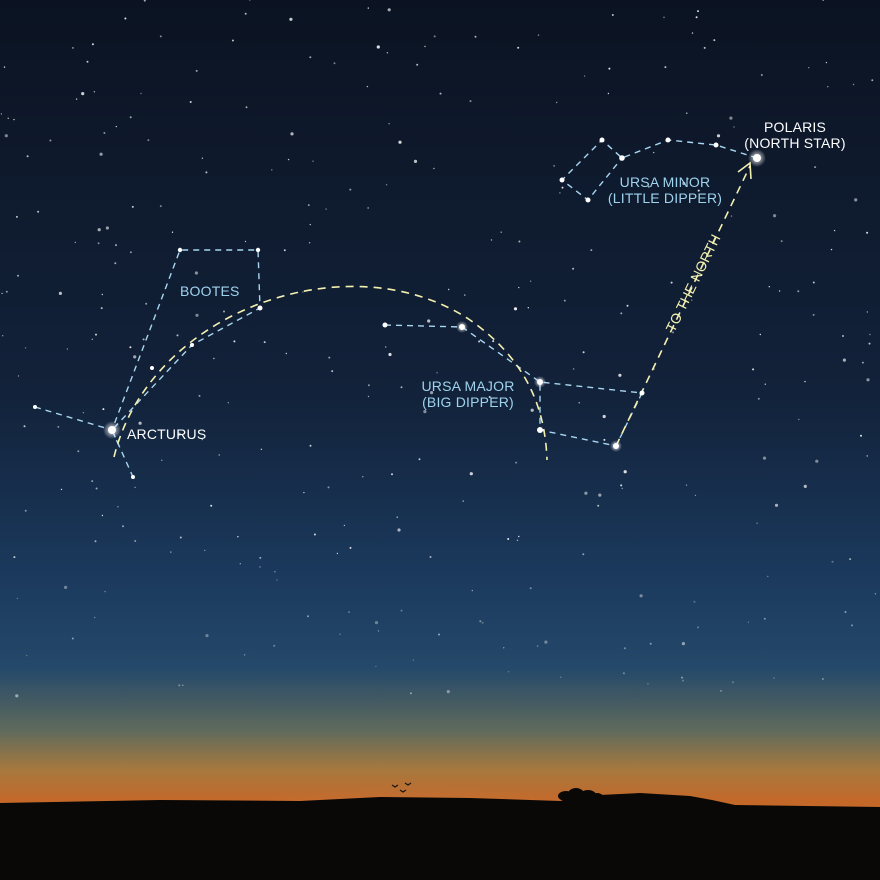 The image size is (880, 880). I want to click on pointer-to-polaris, so click(683, 306).